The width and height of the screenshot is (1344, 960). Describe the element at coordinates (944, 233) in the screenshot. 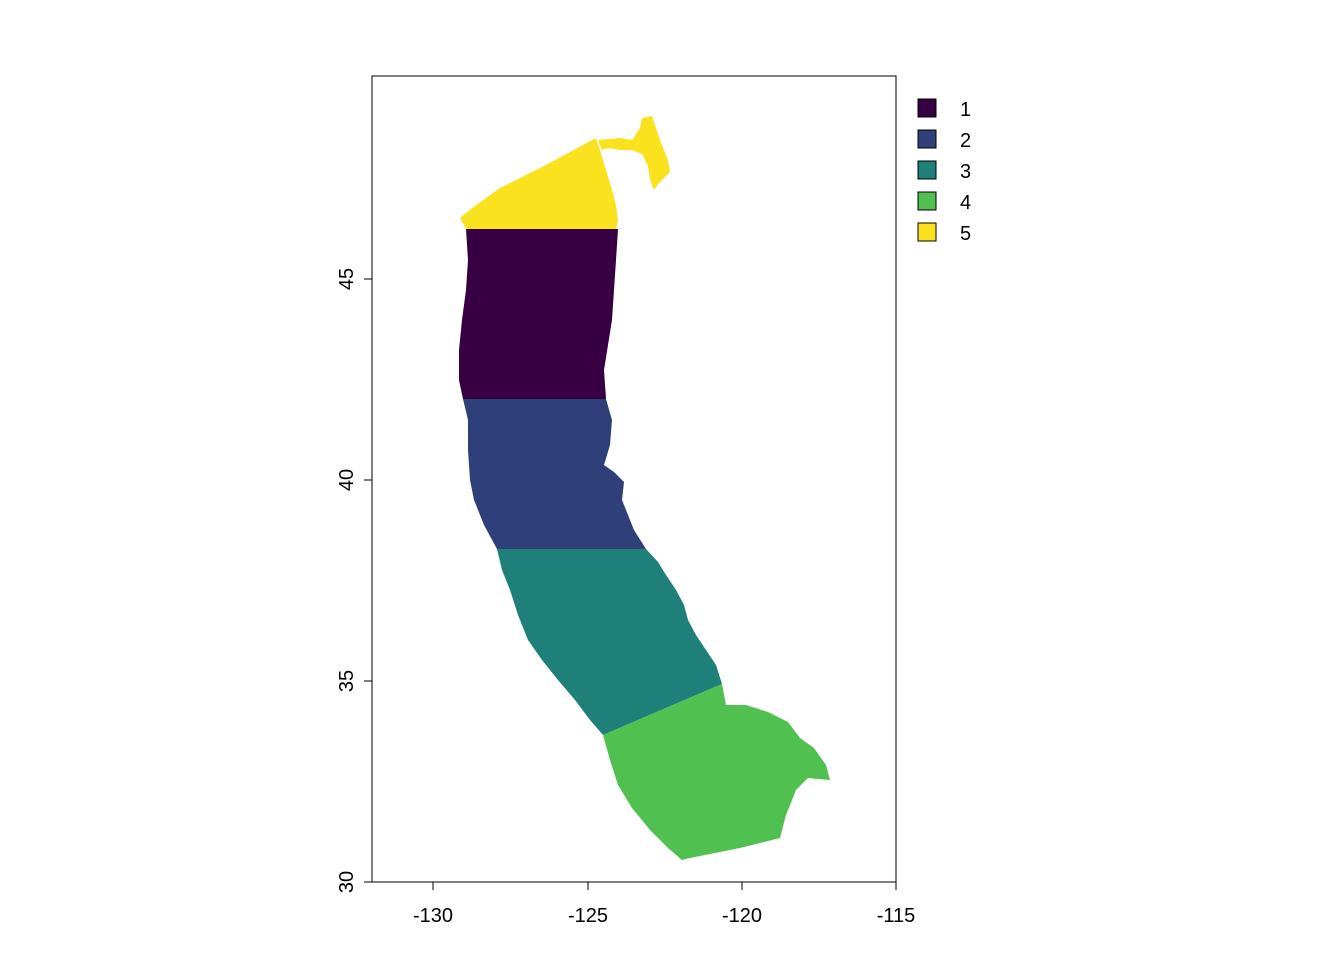

I see `legend-item: 5` at that location.